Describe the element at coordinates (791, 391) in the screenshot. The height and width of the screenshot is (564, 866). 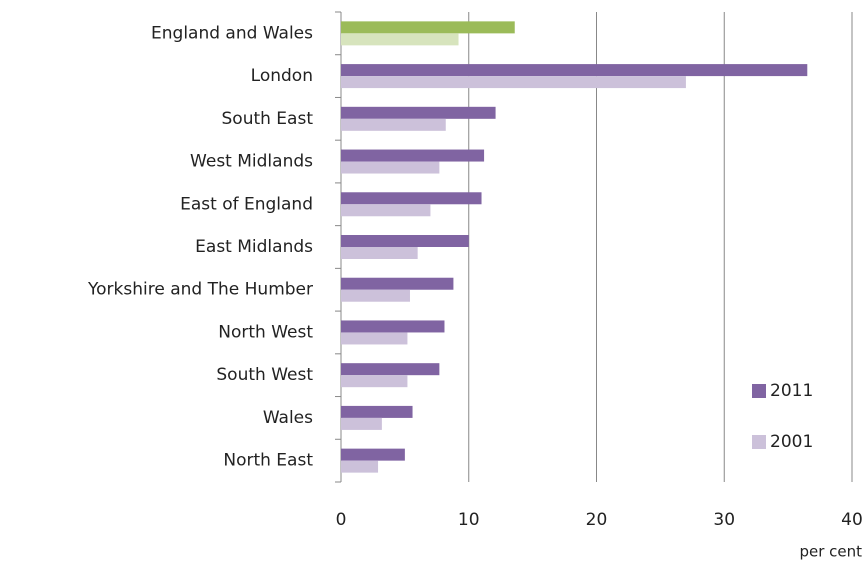
I see `legend-label: 2011` at that location.